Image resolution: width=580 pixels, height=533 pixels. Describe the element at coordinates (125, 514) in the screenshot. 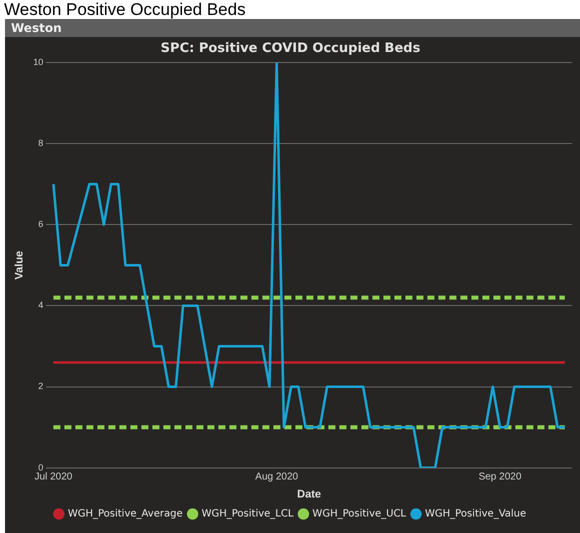

I see `legend-label: WGH_Positive_Average` at that location.